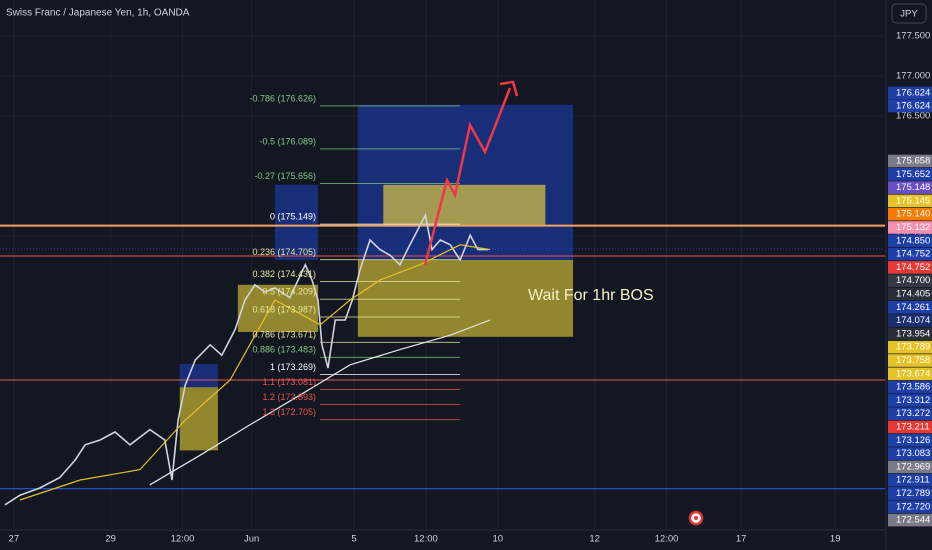  I want to click on price-label: 174.850, so click(913, 240).